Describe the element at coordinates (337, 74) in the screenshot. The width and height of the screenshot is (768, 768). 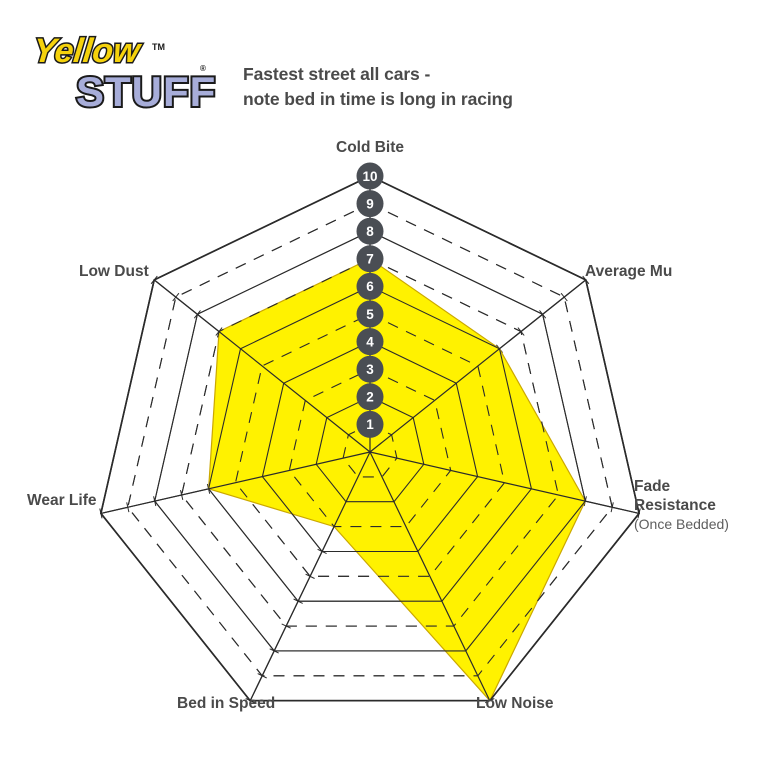
I see `chart-title-line1: Fastest street all cars -` at that location.